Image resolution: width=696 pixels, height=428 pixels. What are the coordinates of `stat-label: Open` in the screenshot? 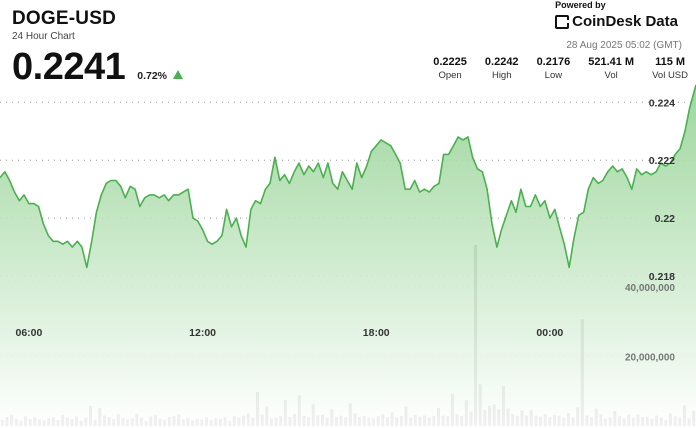 It's located at (450, 75).